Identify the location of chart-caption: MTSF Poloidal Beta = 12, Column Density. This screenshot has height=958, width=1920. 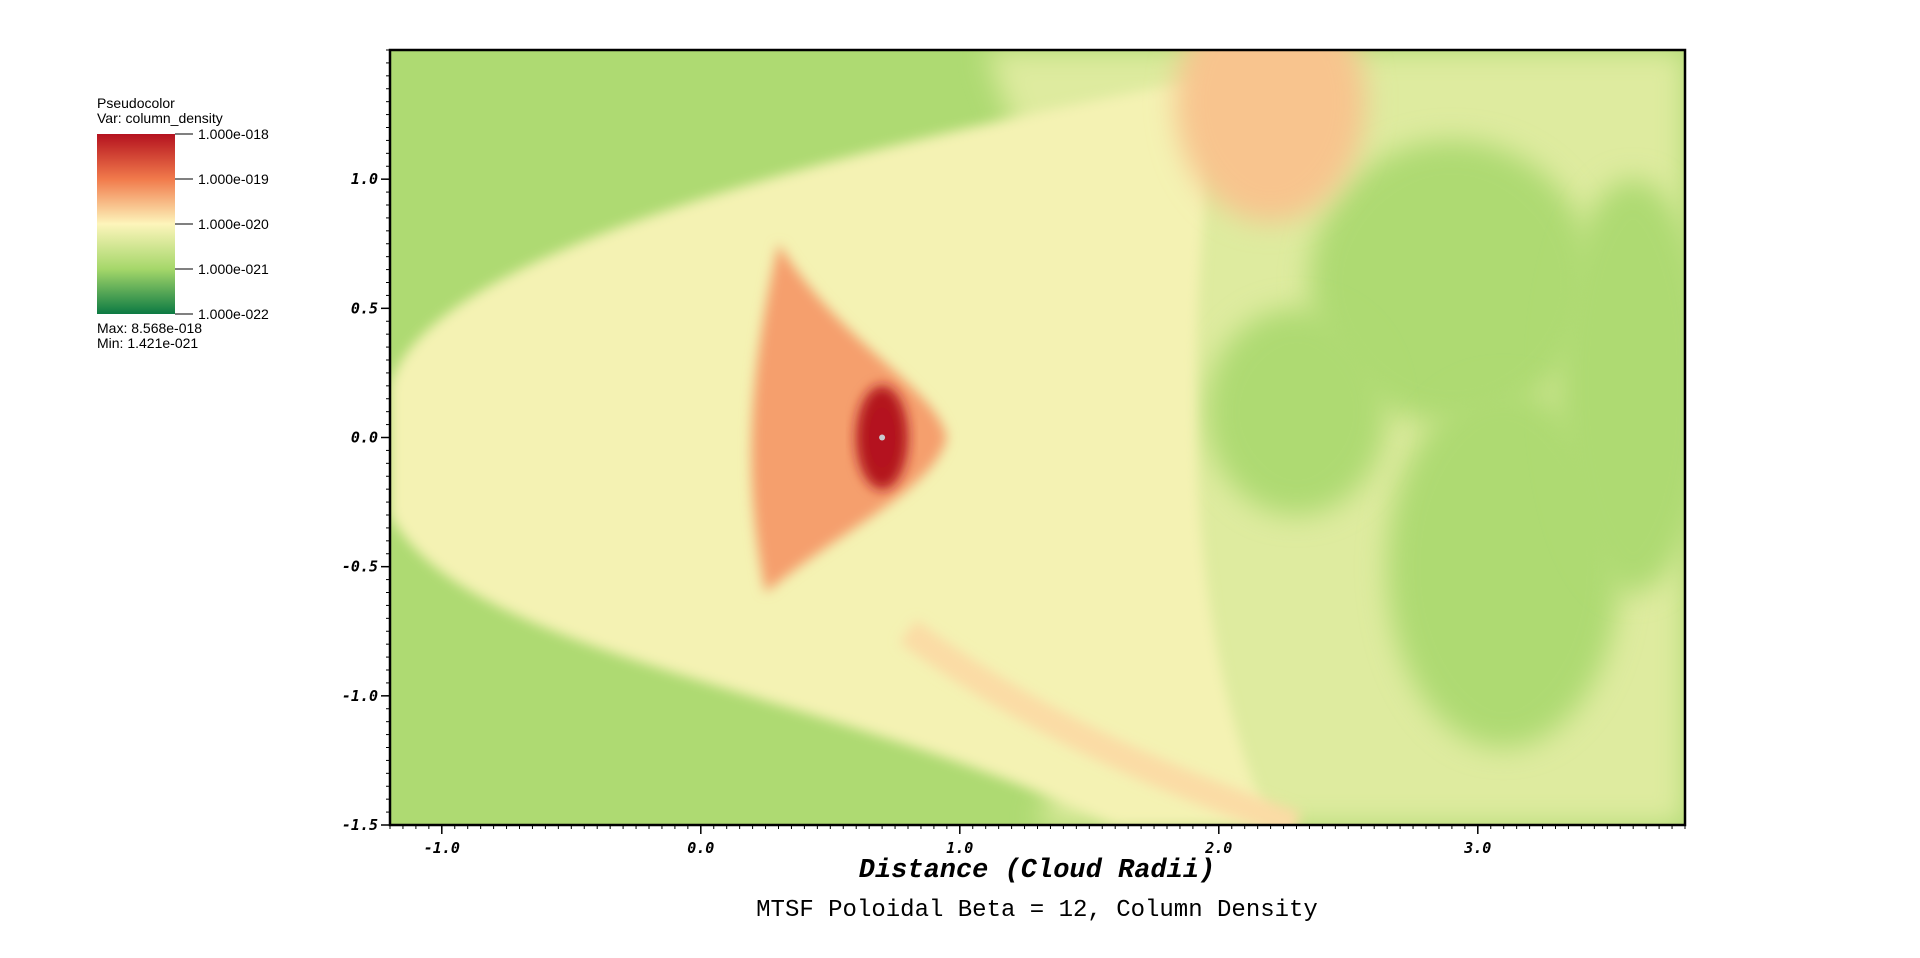
(1037, 910).